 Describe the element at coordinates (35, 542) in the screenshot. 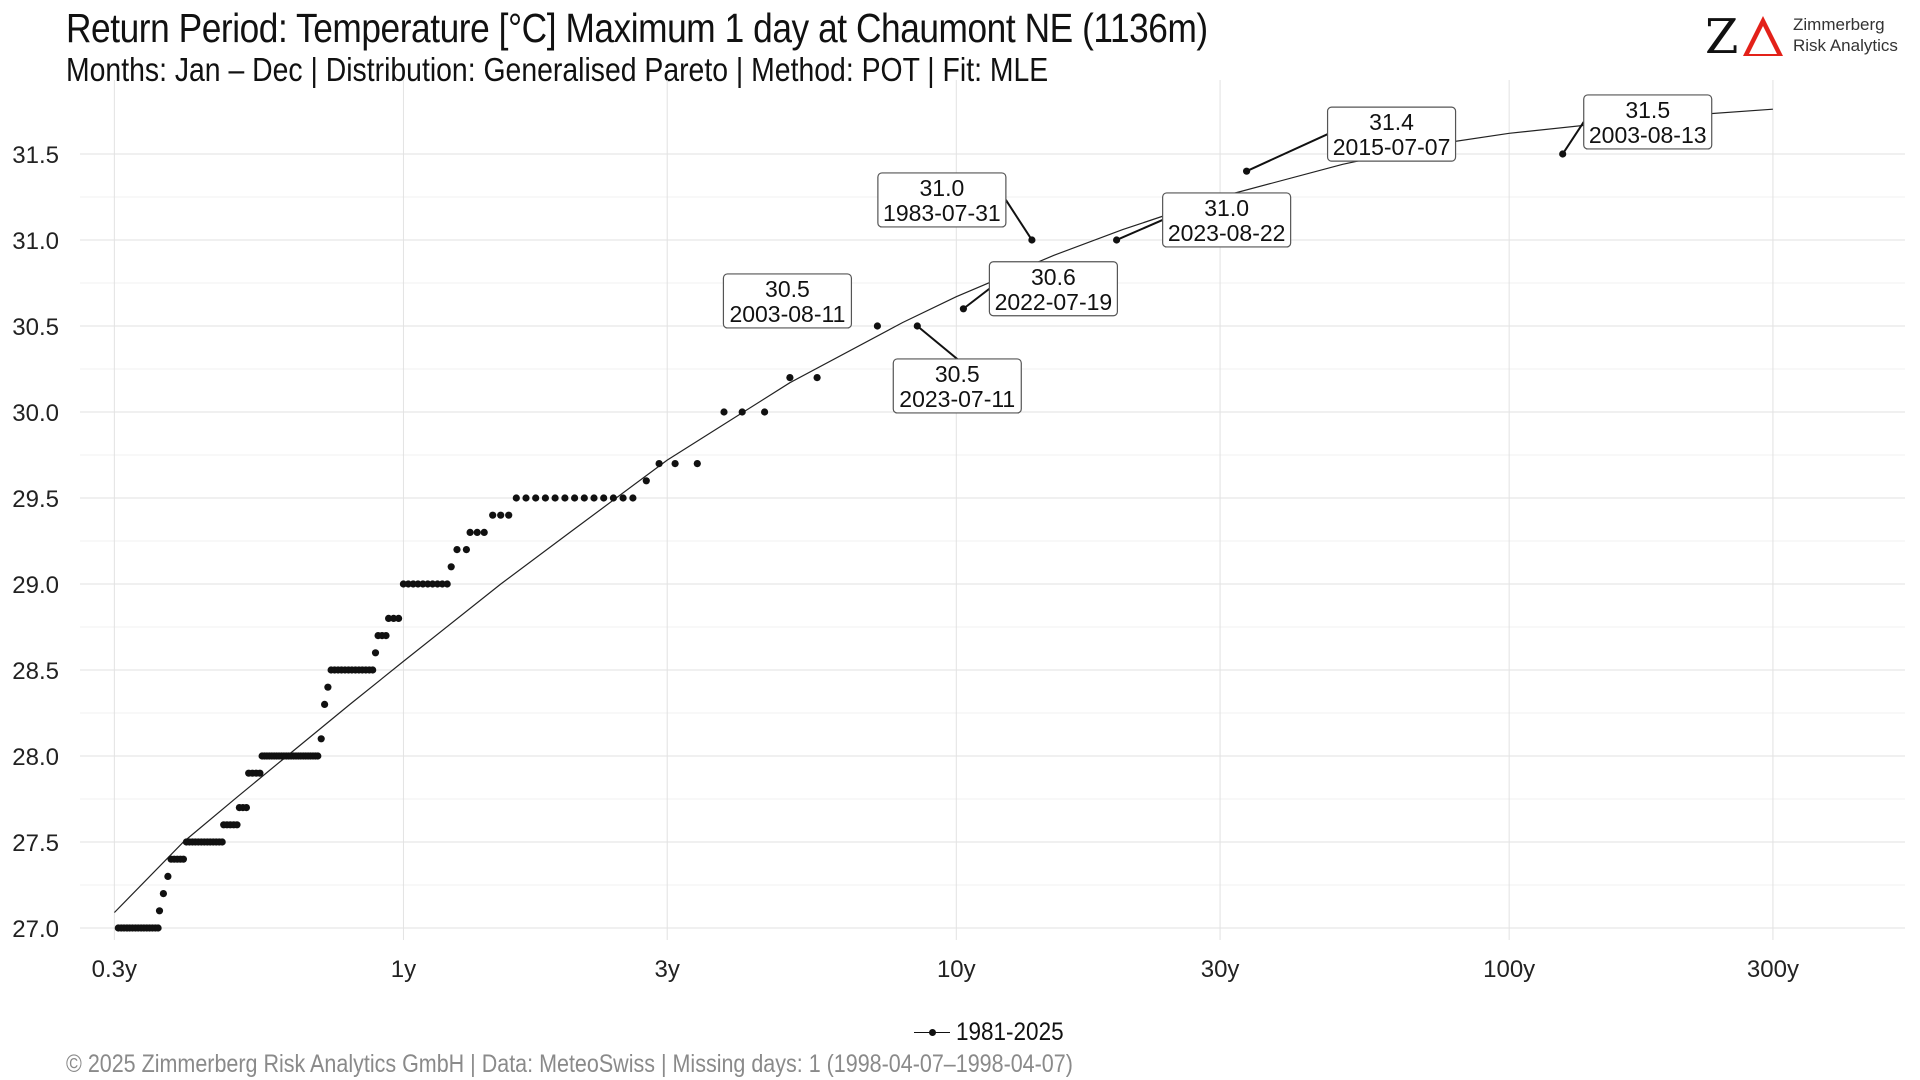

I see `y-tick-labels: 27.0 27.5 28.0 28.5 29.0 29.5 30.0 30.5 31.0 31.5` at that location.